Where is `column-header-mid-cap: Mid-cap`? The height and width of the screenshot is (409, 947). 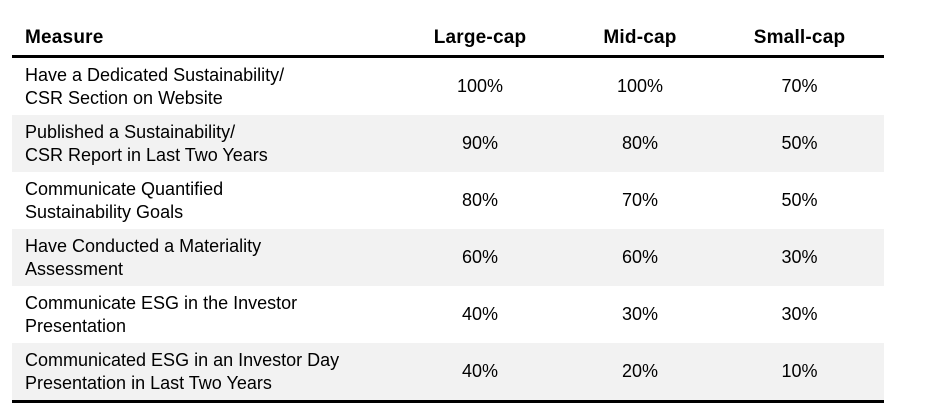
column-header-mid-cap: Mid-cap is located at coordinates (640, 37).